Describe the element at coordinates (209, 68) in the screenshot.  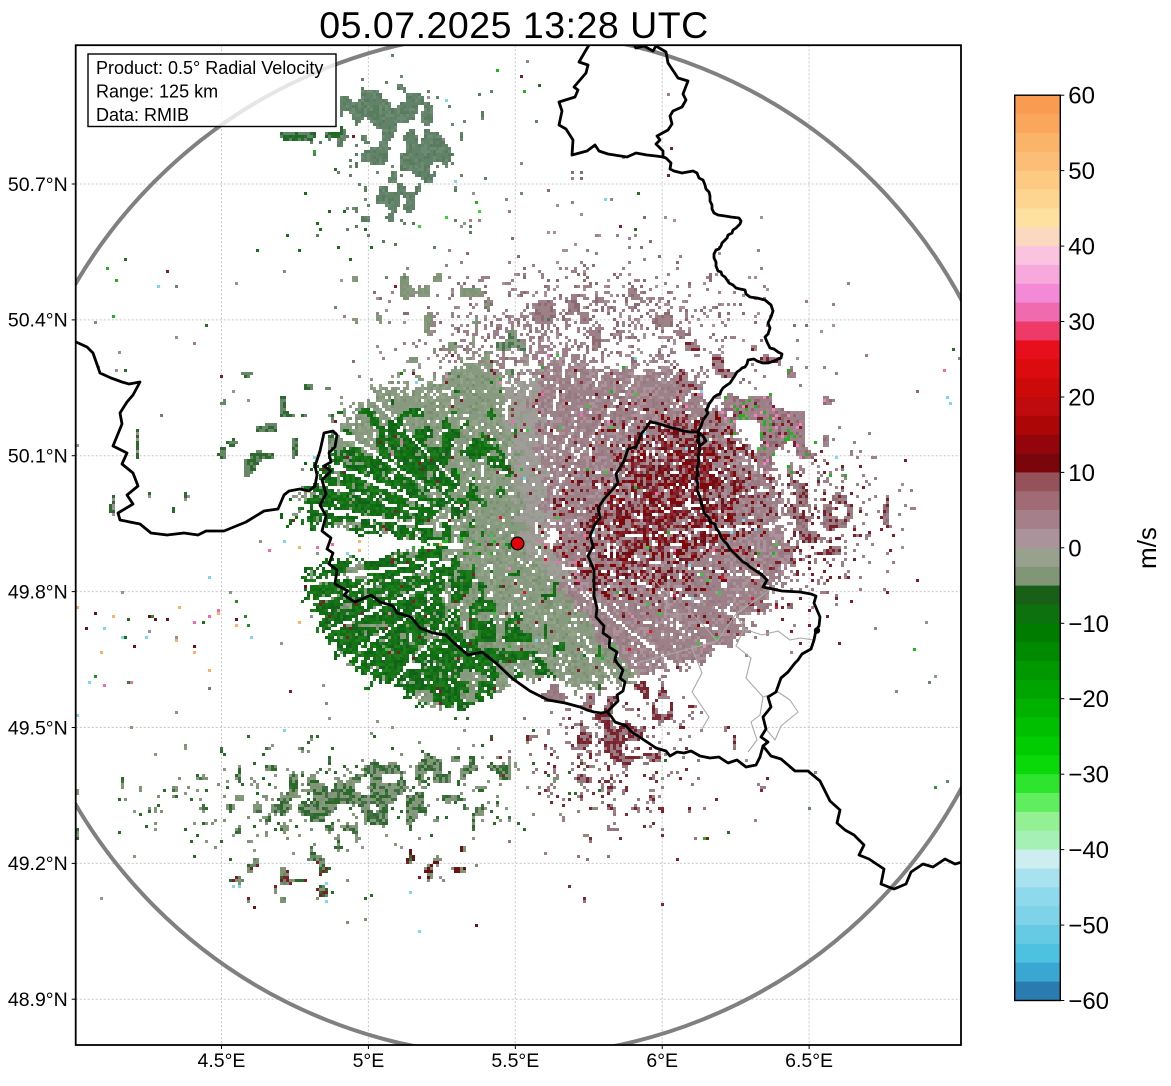
I see `svg-text: Product: 0.5° Radial Velocity` at that location.